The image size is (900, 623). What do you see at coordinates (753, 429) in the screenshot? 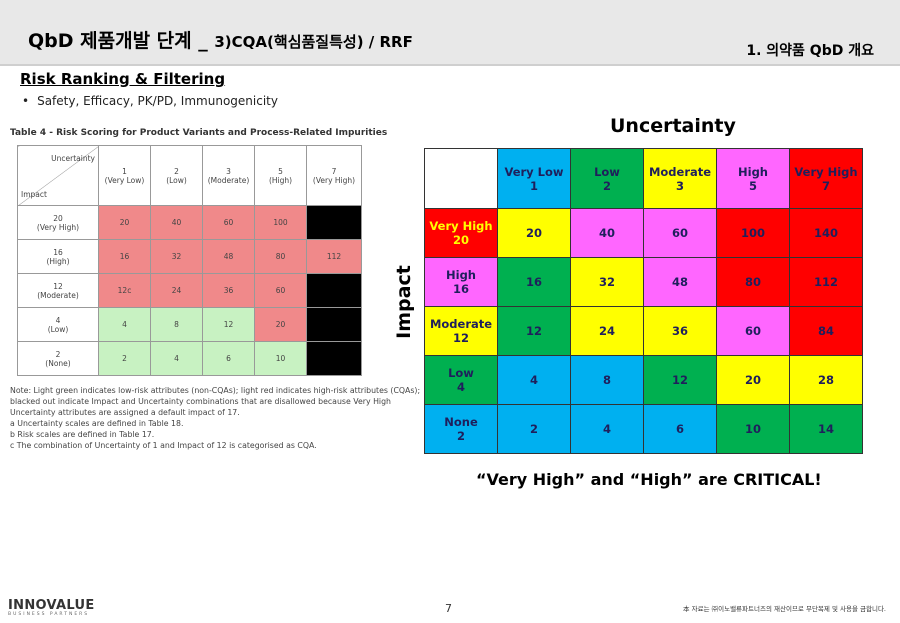
I see `matrix-score-cell: 10` at bounding box center [753, 429].